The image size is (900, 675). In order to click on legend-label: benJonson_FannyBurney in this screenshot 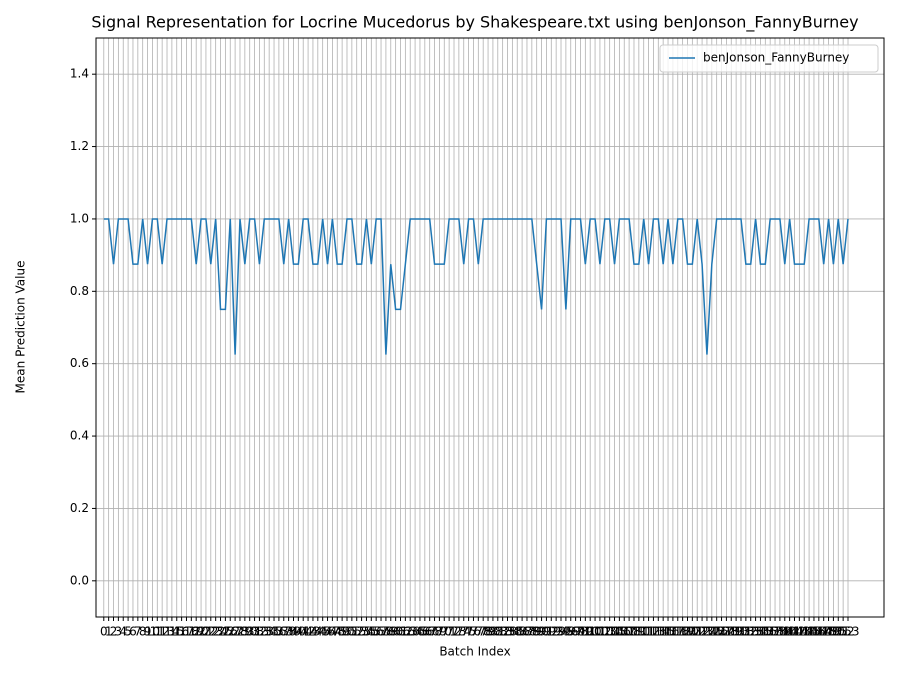, I will do `click(776, 58)`.